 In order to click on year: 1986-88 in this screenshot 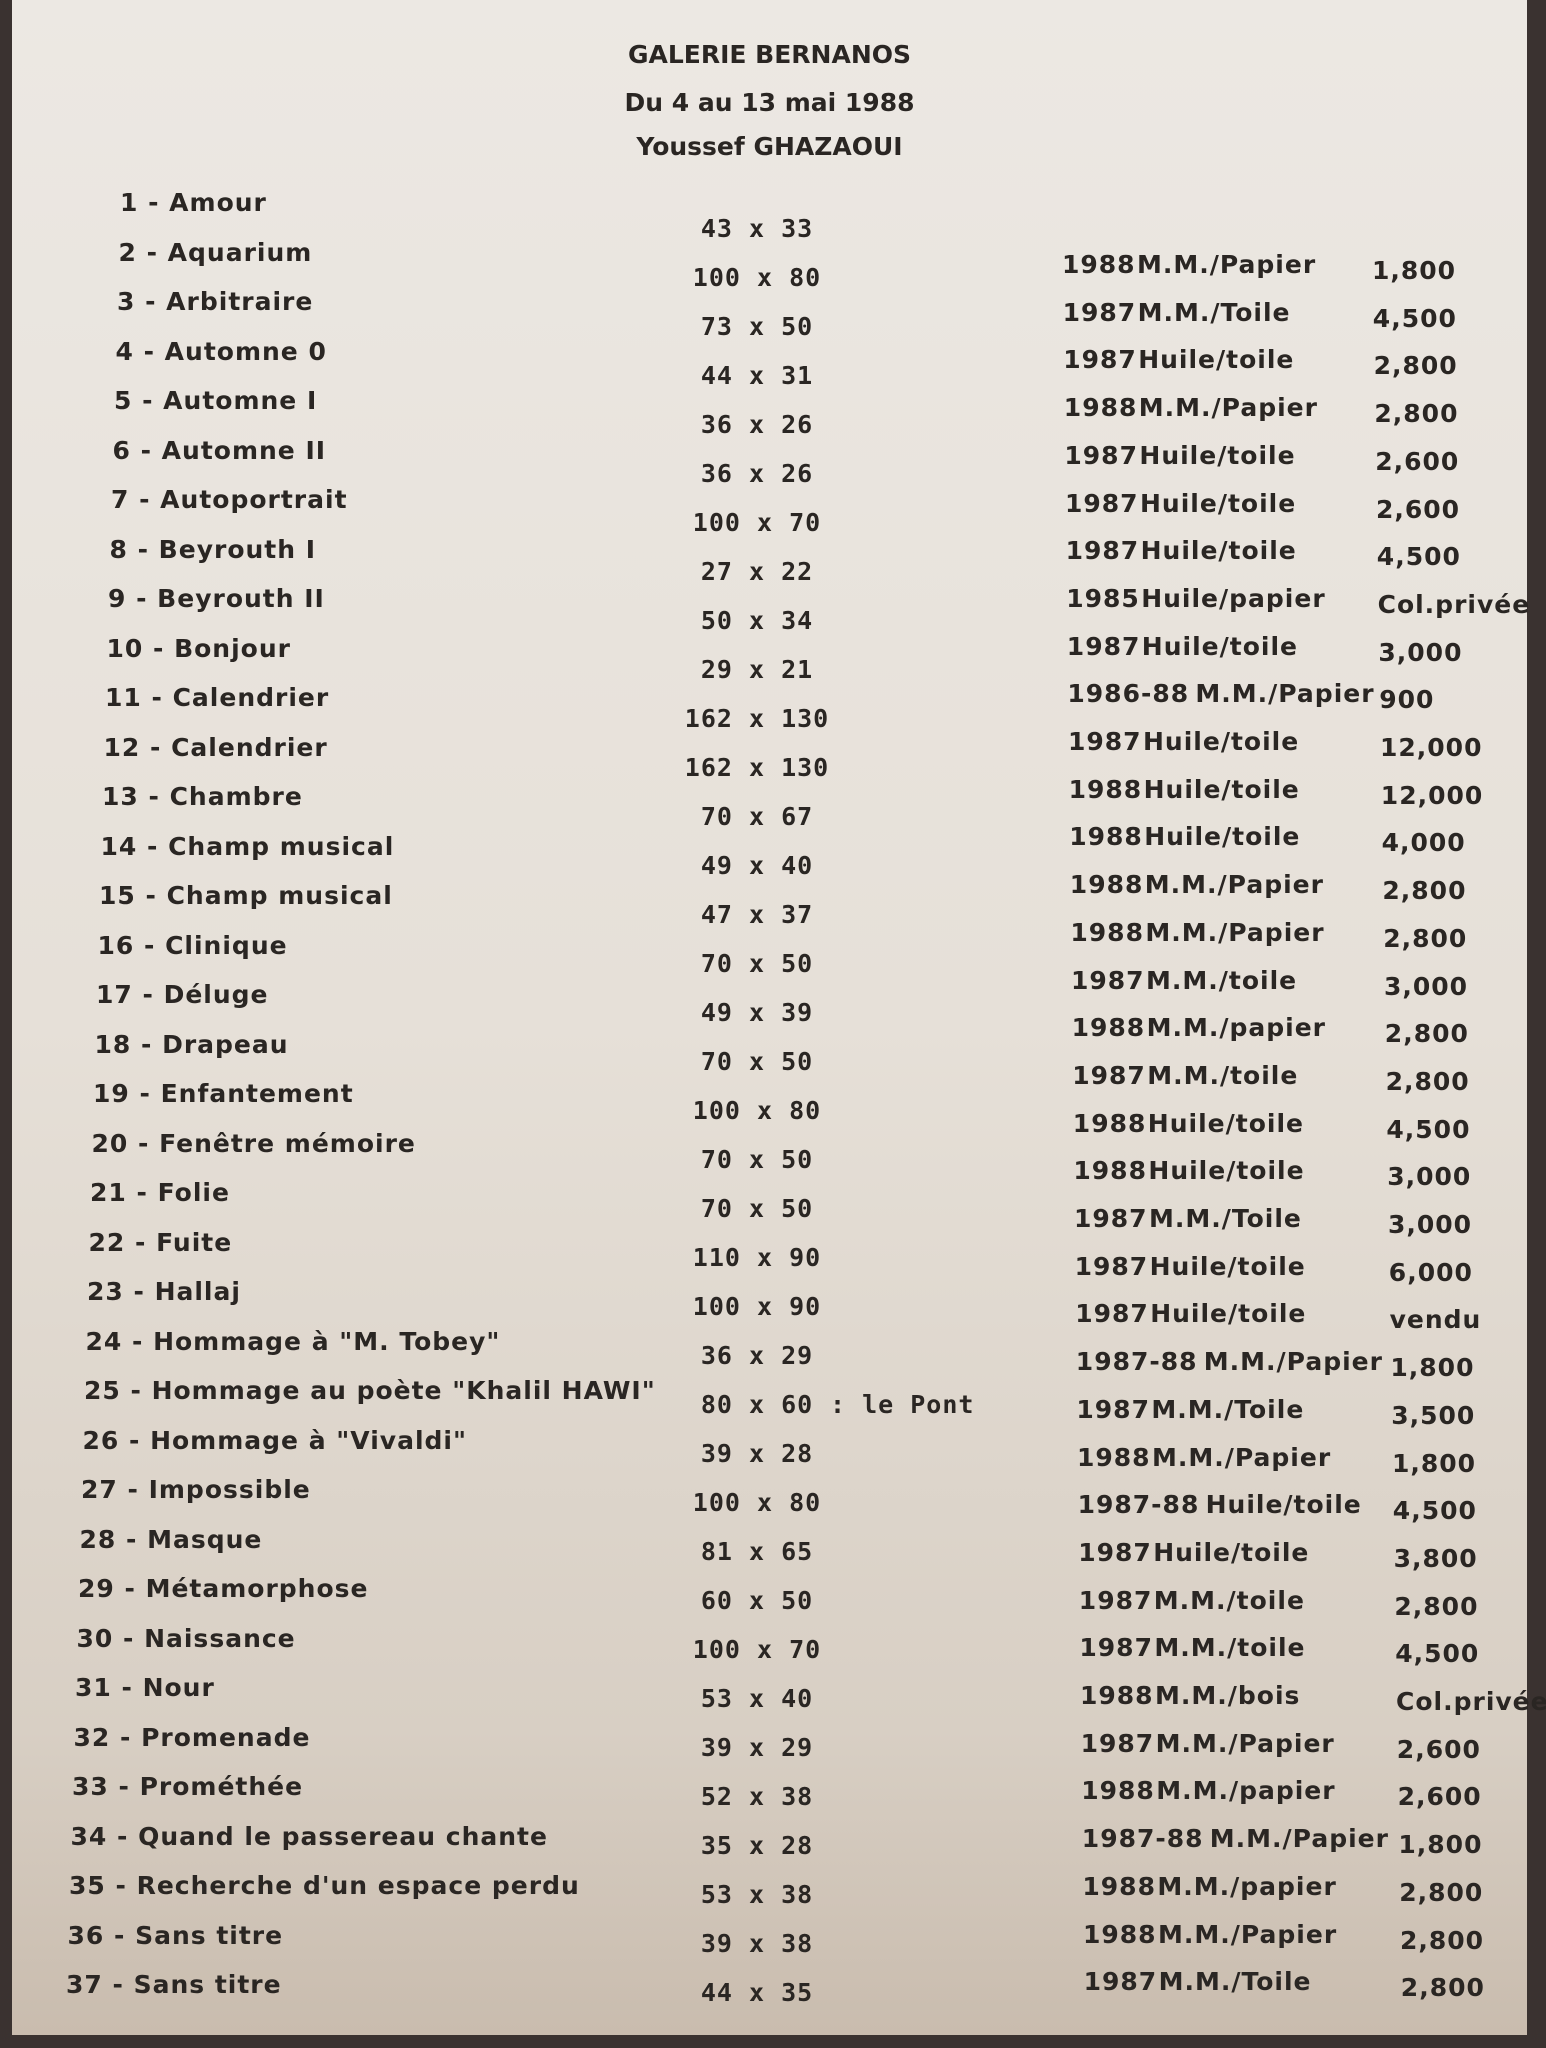, I will do `click(1128, 694)`.